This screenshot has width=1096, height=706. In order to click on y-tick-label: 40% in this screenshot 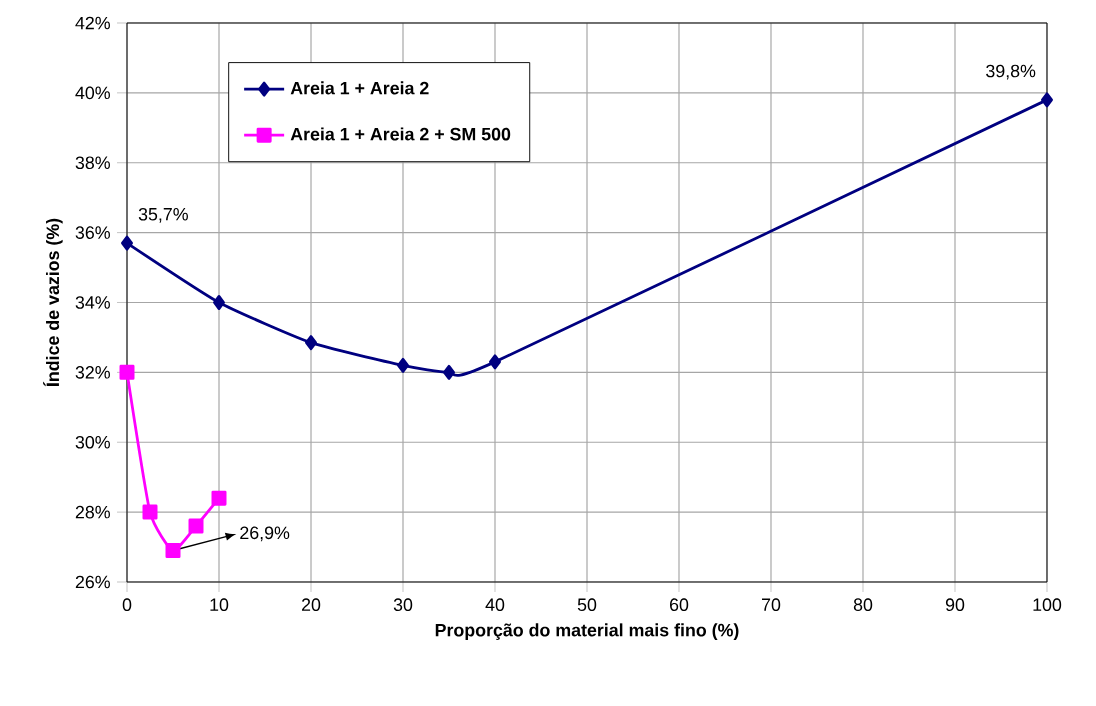, I will do `click(92, 93)`.